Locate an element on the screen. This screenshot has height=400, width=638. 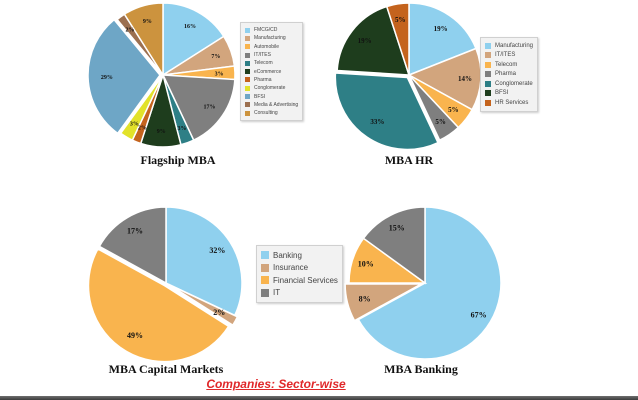
data-label-bfsi: 29% is located at coordinates (107, 78).